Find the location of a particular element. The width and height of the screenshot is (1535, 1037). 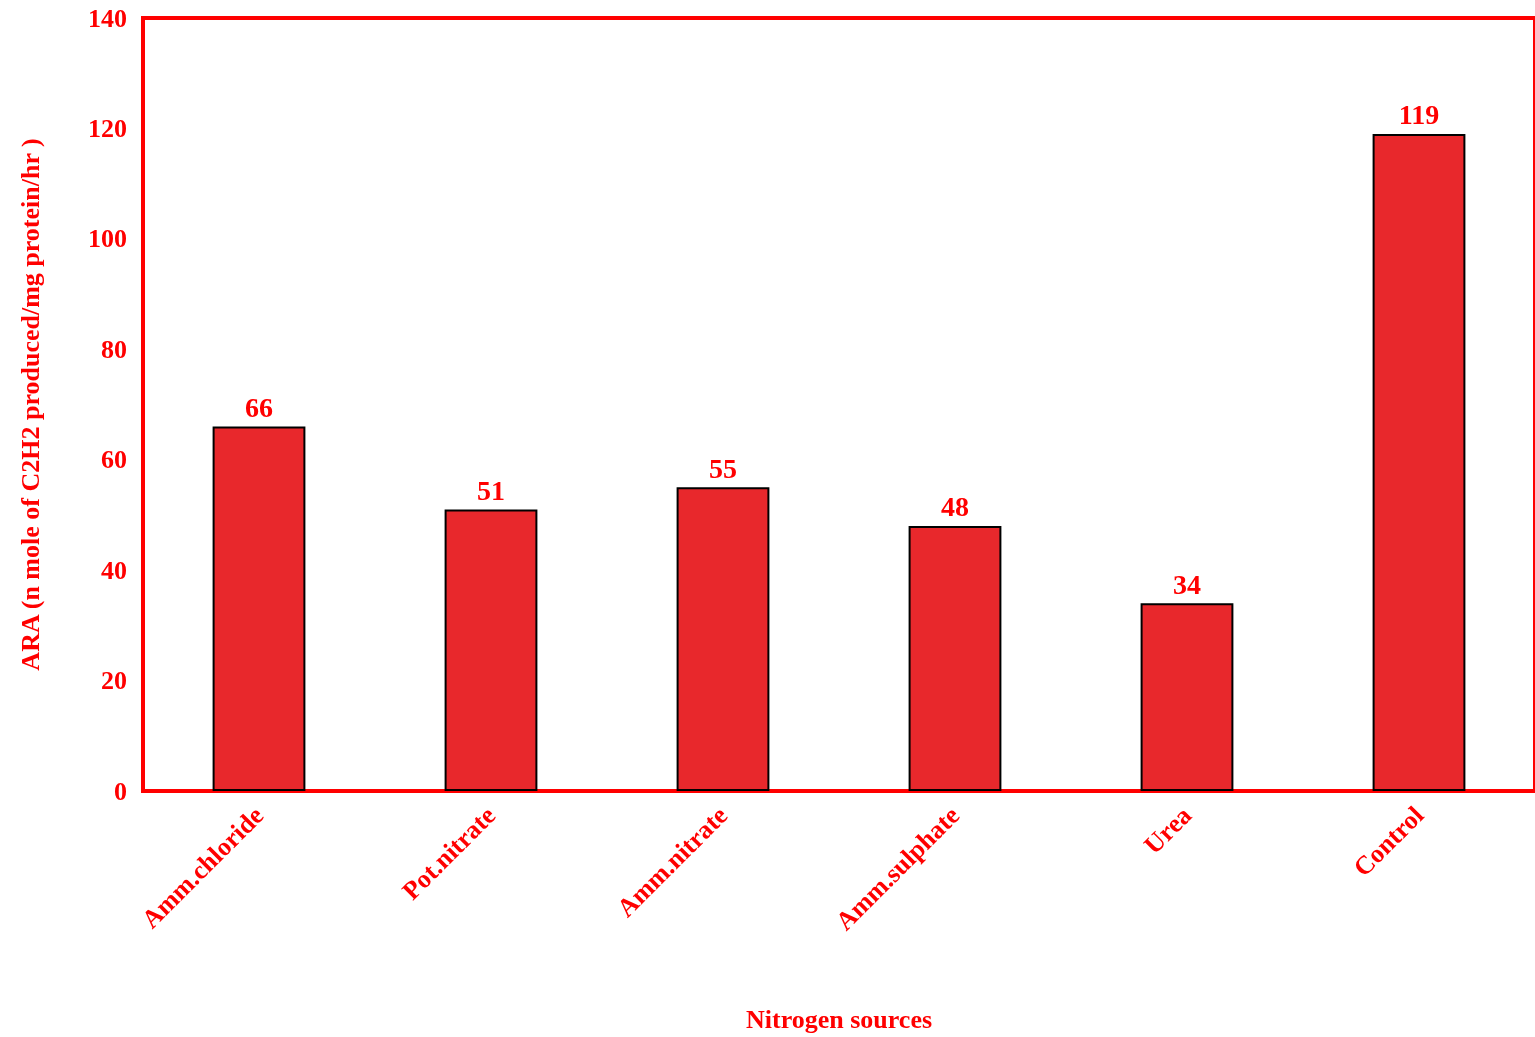

y-tick-label: 40 is located at coordinates (114, 570).